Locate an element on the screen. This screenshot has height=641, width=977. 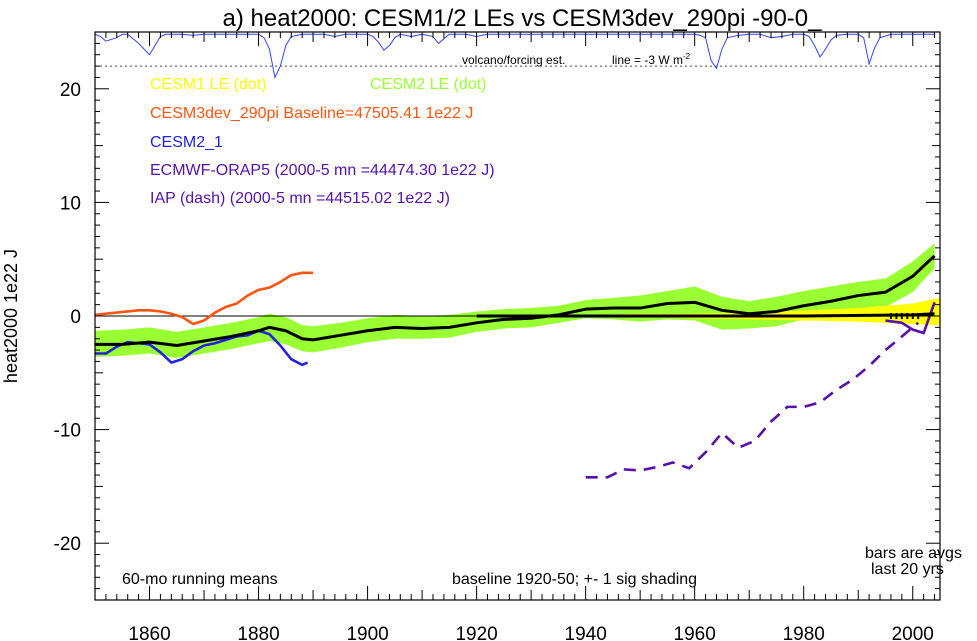
volcano-label: volcano/forcing est. is located at coordinates (513, 60).